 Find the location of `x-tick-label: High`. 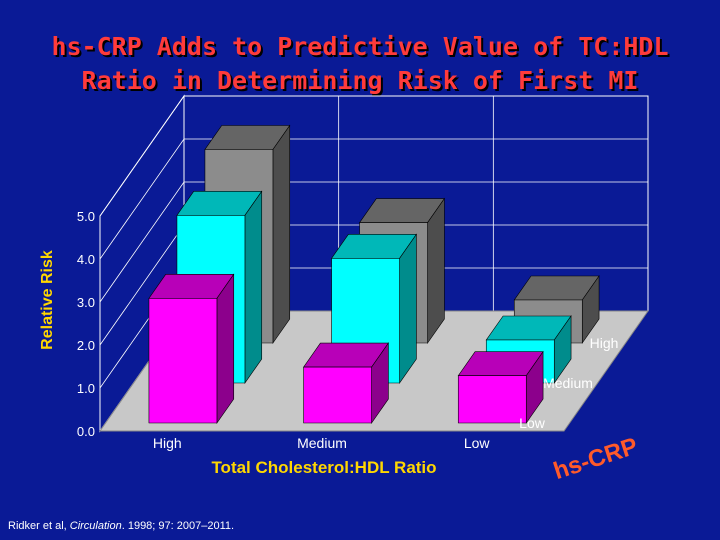

x-tick-label: High is located at coordinates (167, 443).